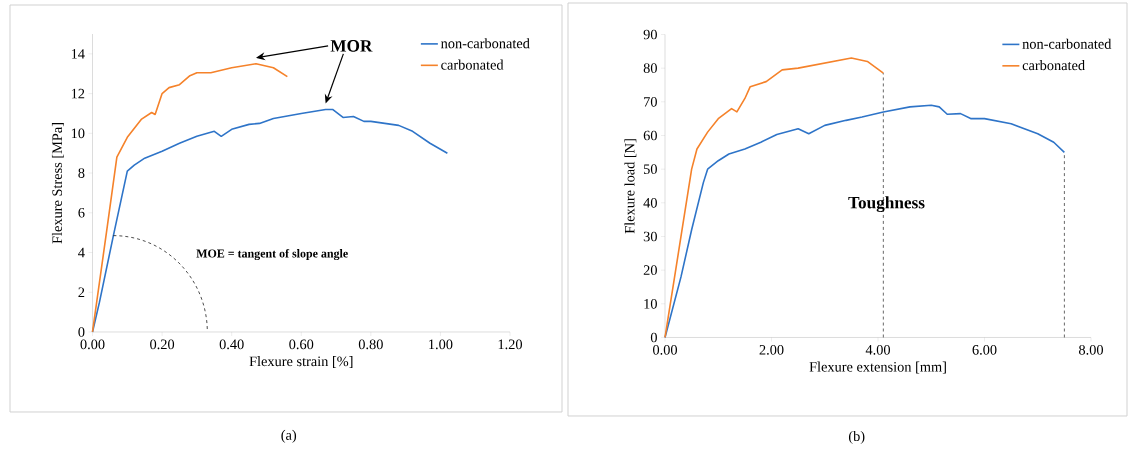  What do you see at coordinates (190, 197) in the screenshot?
I see `line-series` at bounding box center [190, 197].